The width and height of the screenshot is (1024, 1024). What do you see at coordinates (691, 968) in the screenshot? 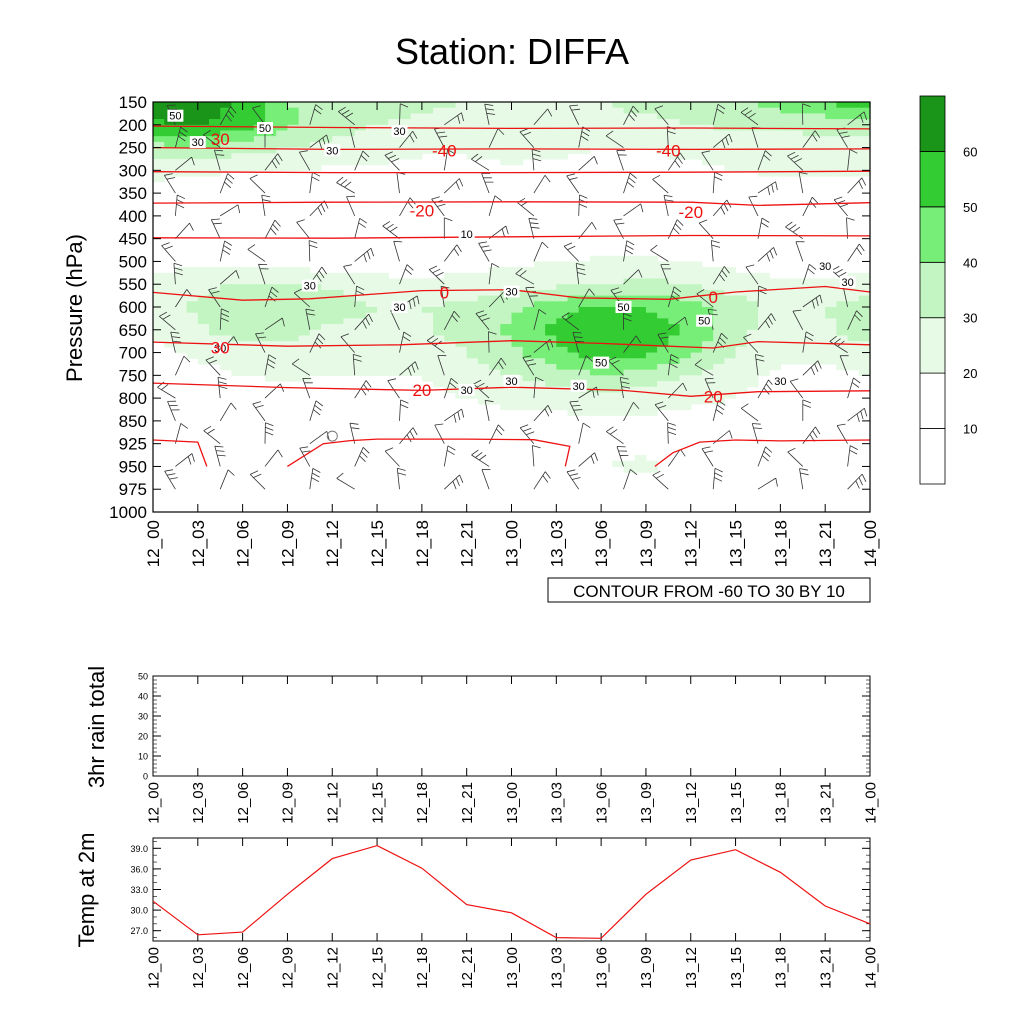
I see `time-tick-label: 13_12` at bounding box center [691, 968].